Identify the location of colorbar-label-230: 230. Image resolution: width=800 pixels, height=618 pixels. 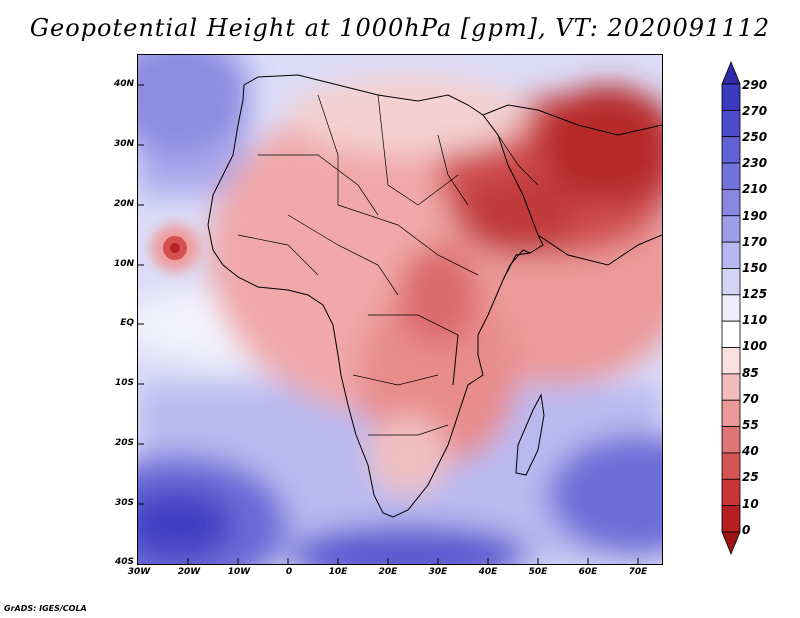
(755, 163).